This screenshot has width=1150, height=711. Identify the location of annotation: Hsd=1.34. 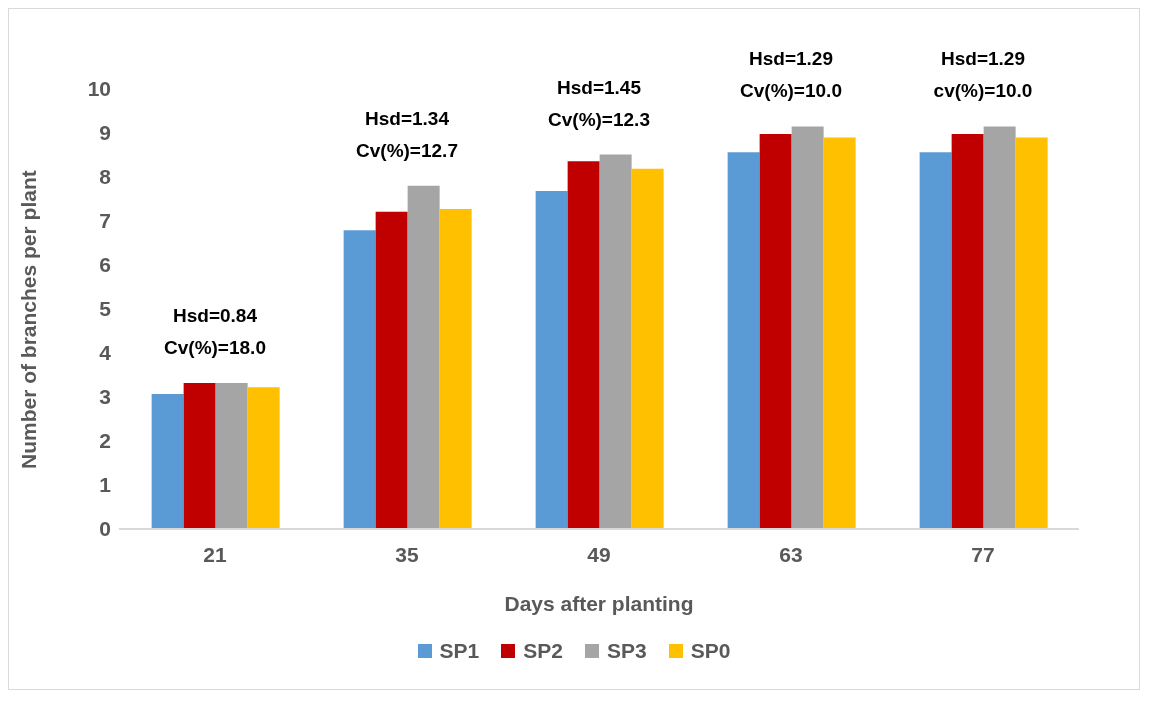
(407, 118).